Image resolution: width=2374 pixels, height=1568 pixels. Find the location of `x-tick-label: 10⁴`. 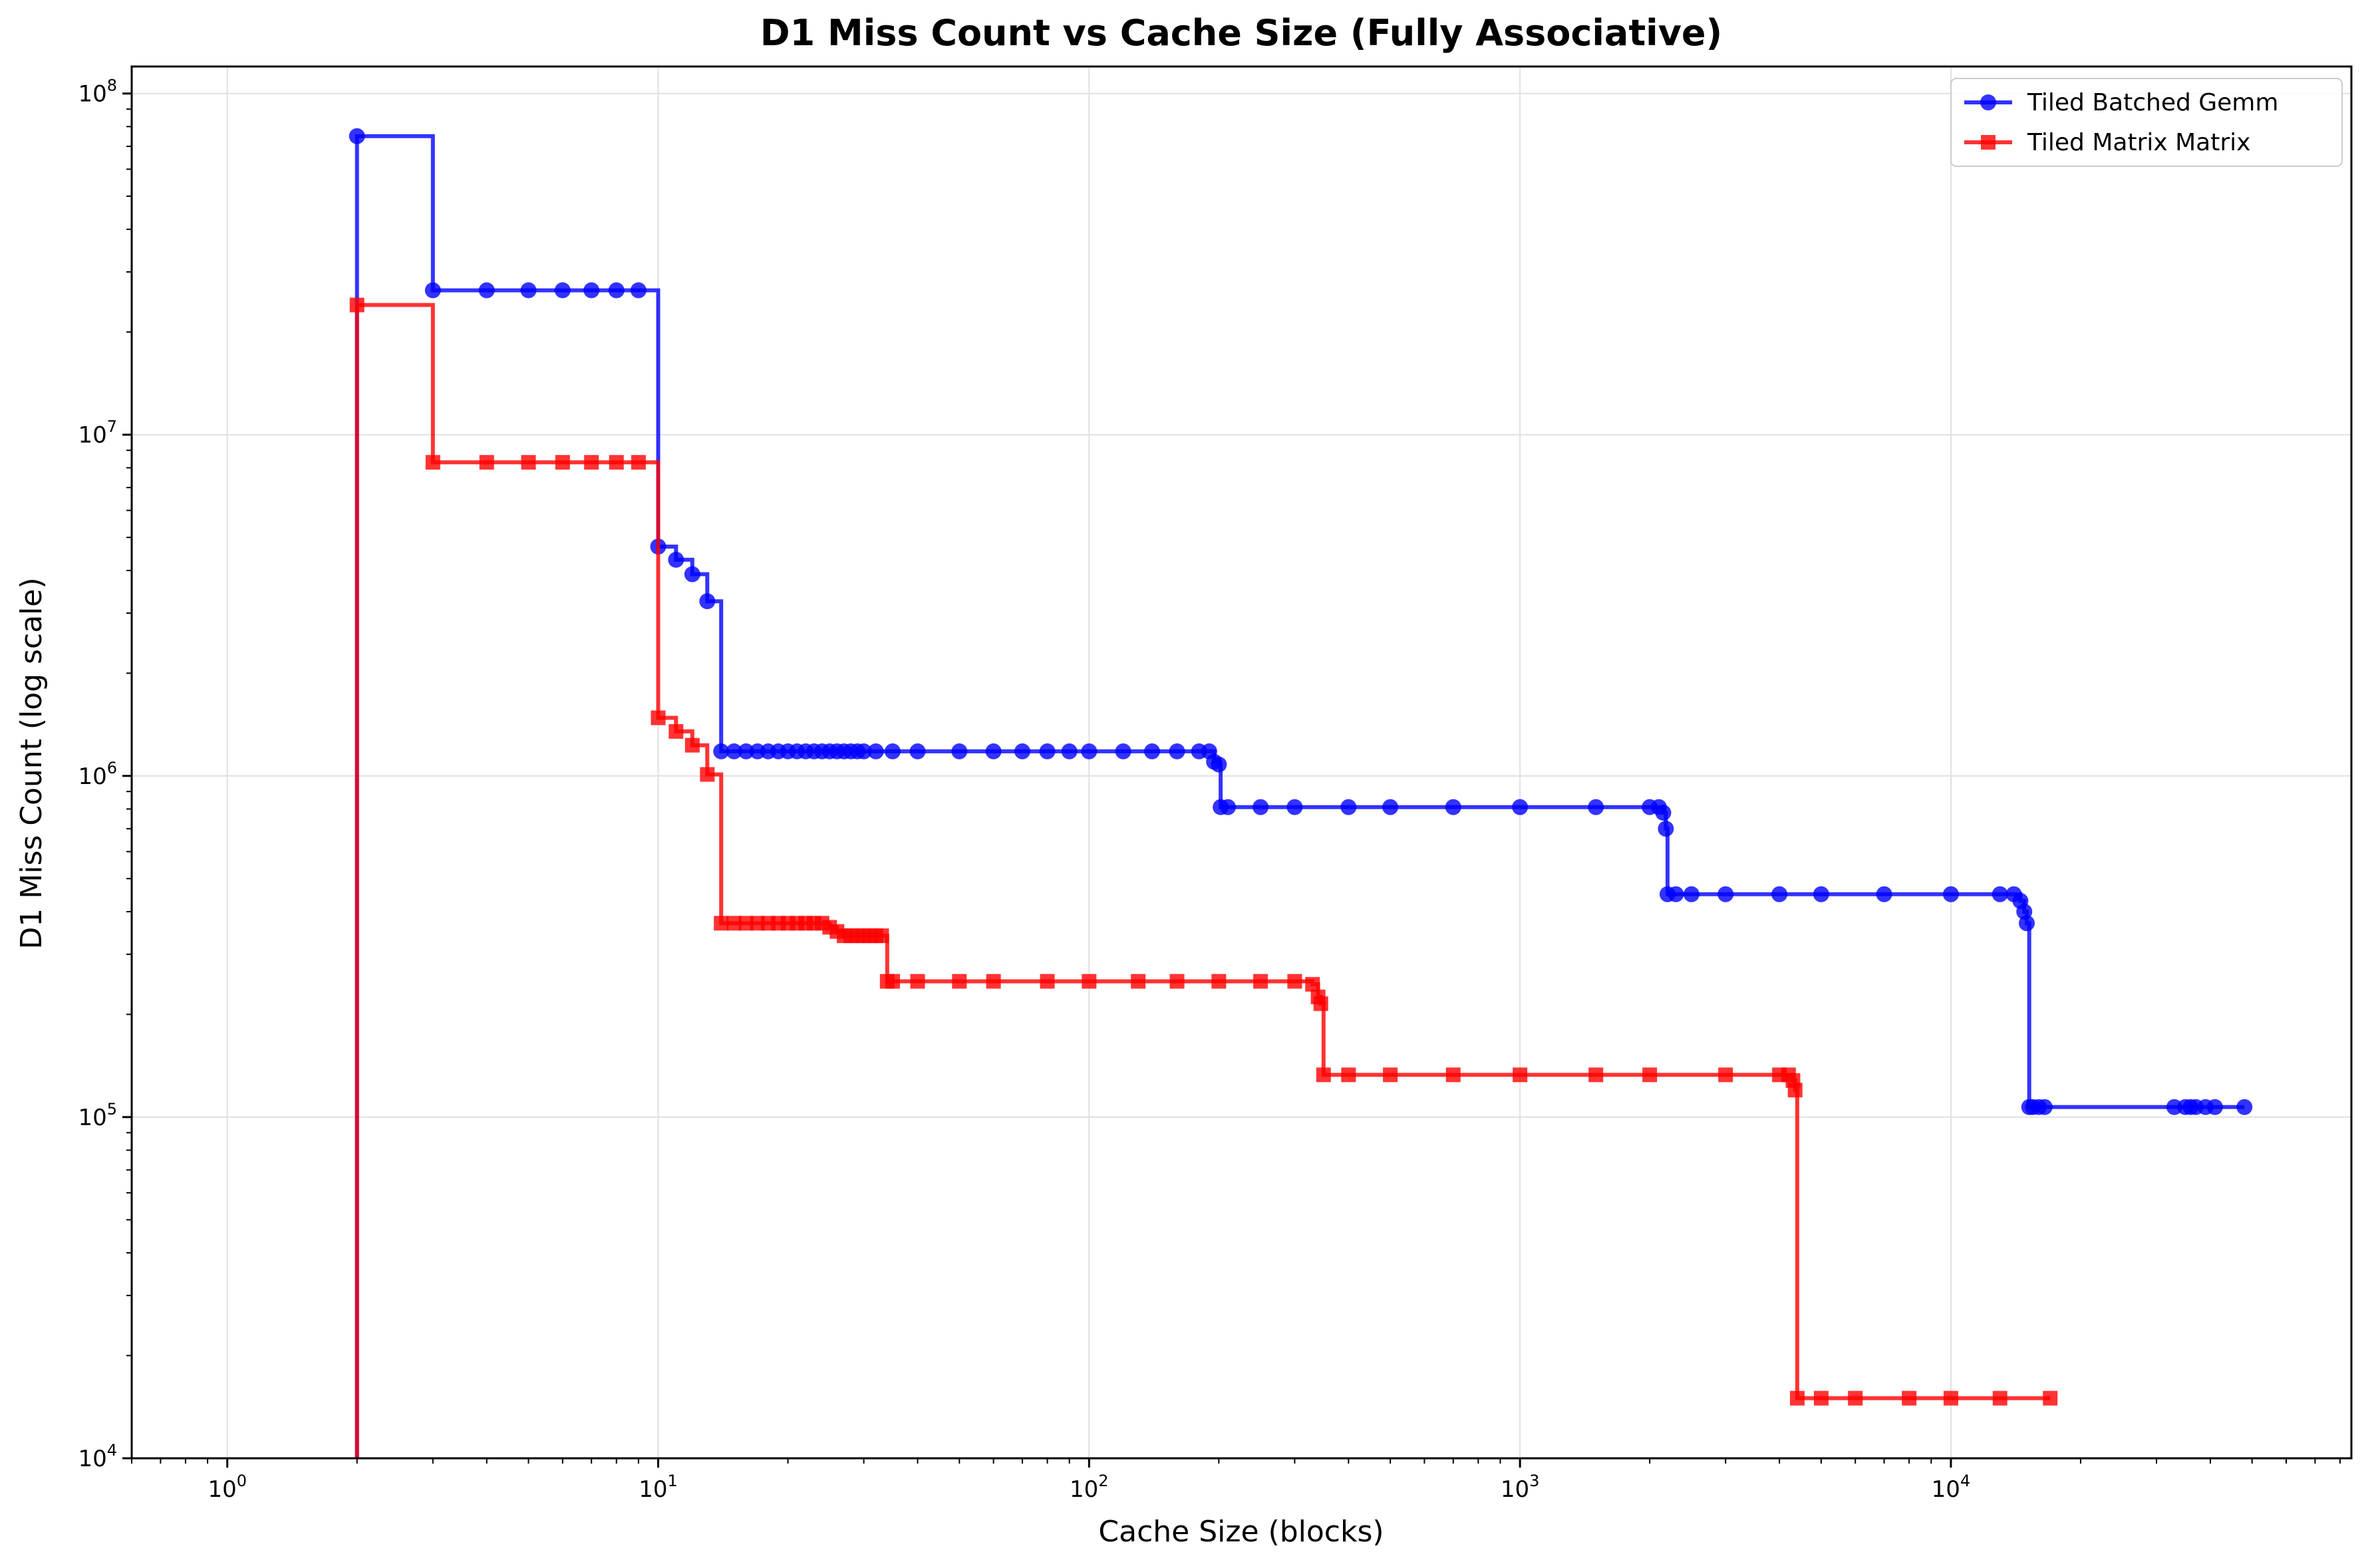

x-tick-label: 10⁴ is located at coordinates (1951, 1487).